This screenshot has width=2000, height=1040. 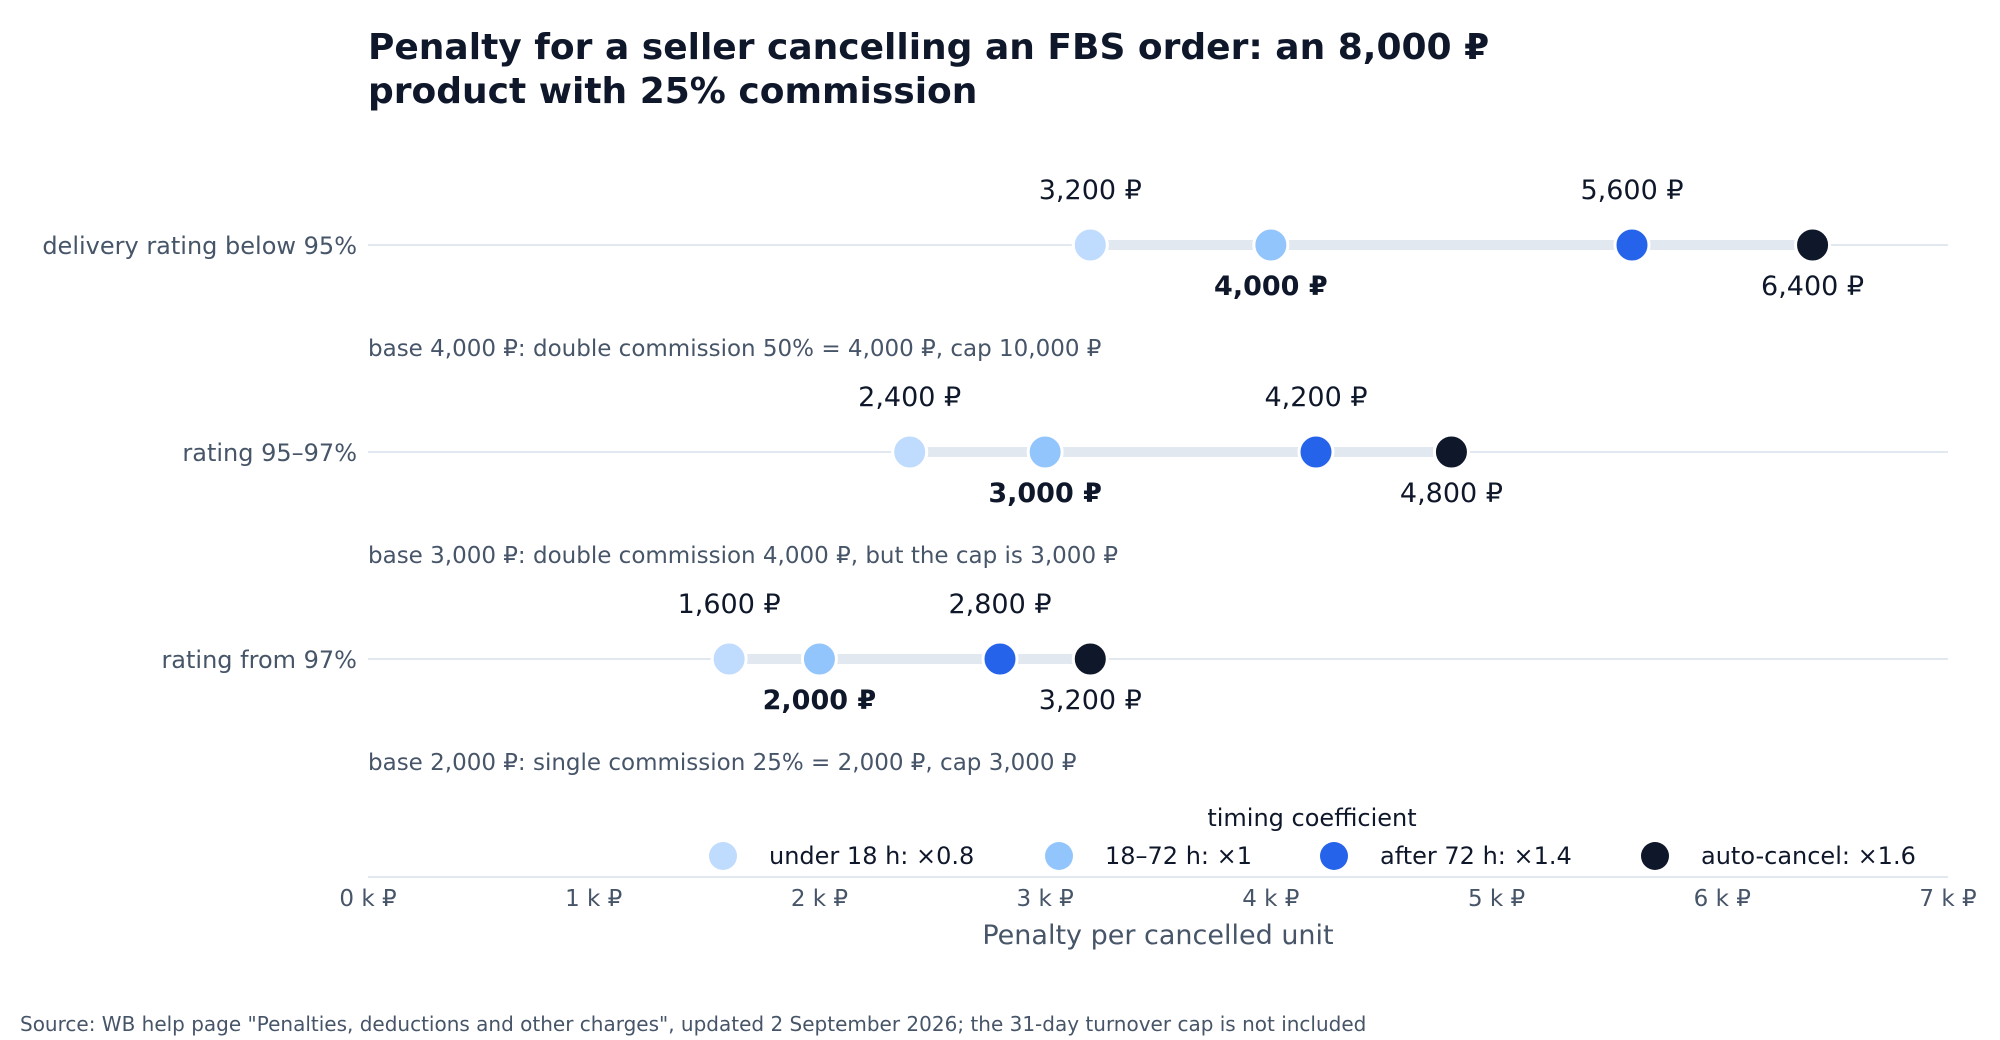 What do you see at coordinates (1090, 700) in the screenshot?
I see `data-label-4: 3,200 ₽` at bounding box center [1090, 700].